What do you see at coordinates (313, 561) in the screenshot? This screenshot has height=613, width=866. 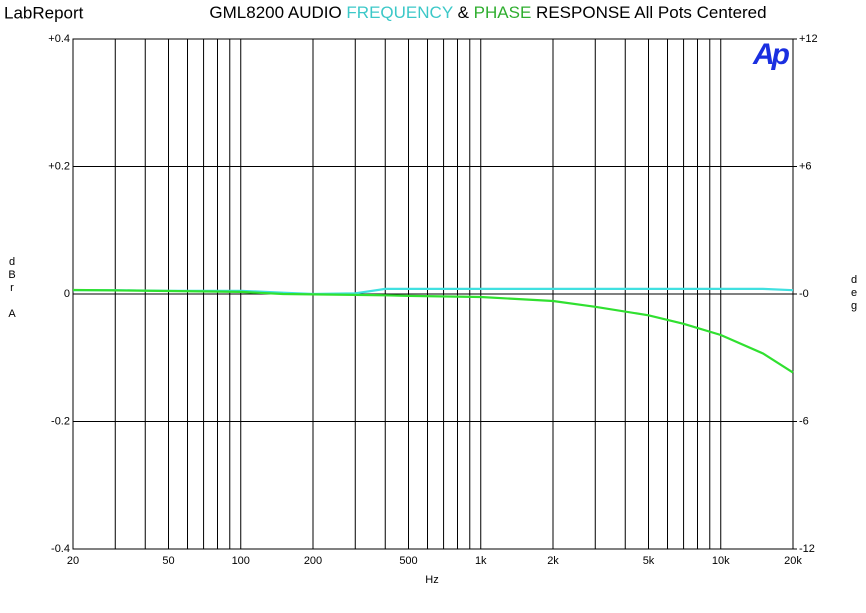 I see `x-tick-label: 200` at bounding box center [313, 561].